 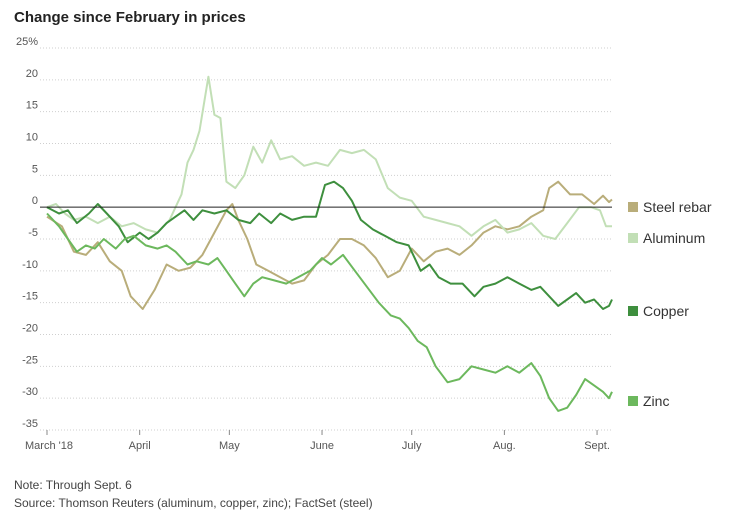 I want to click on chart-note: Note: Through Sept. 6, so click(x=73, y=485).